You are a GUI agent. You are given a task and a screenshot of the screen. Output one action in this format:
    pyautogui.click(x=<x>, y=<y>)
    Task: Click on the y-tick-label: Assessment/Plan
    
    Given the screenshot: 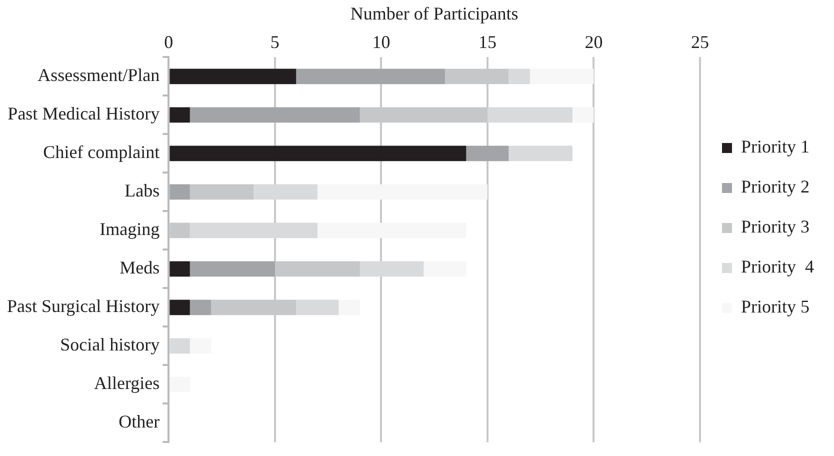 What is the action you would take?
    pyautogui.click(x=99, y=75)
    